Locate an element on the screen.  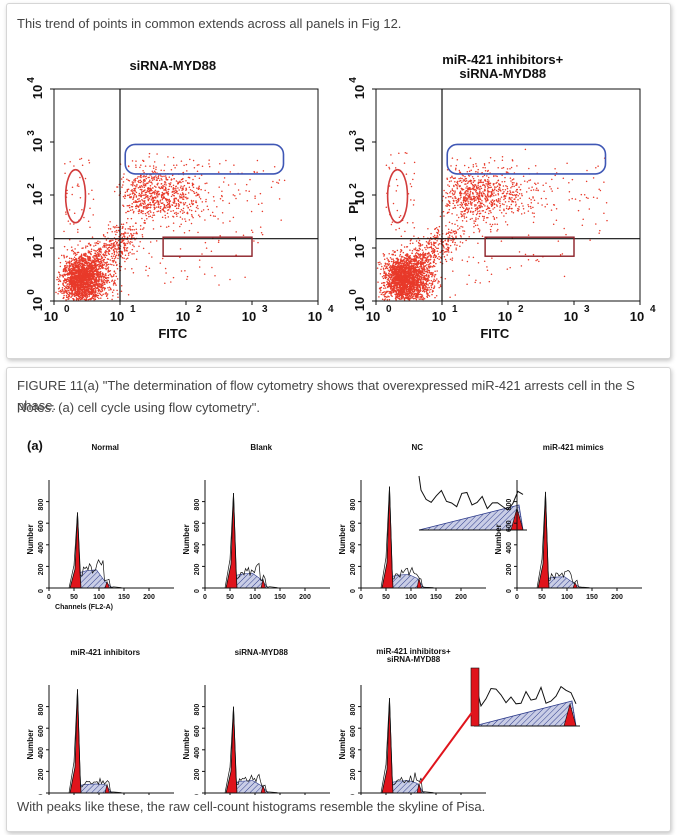
x-tick-label: 10 is located at coordinates (315, 316).